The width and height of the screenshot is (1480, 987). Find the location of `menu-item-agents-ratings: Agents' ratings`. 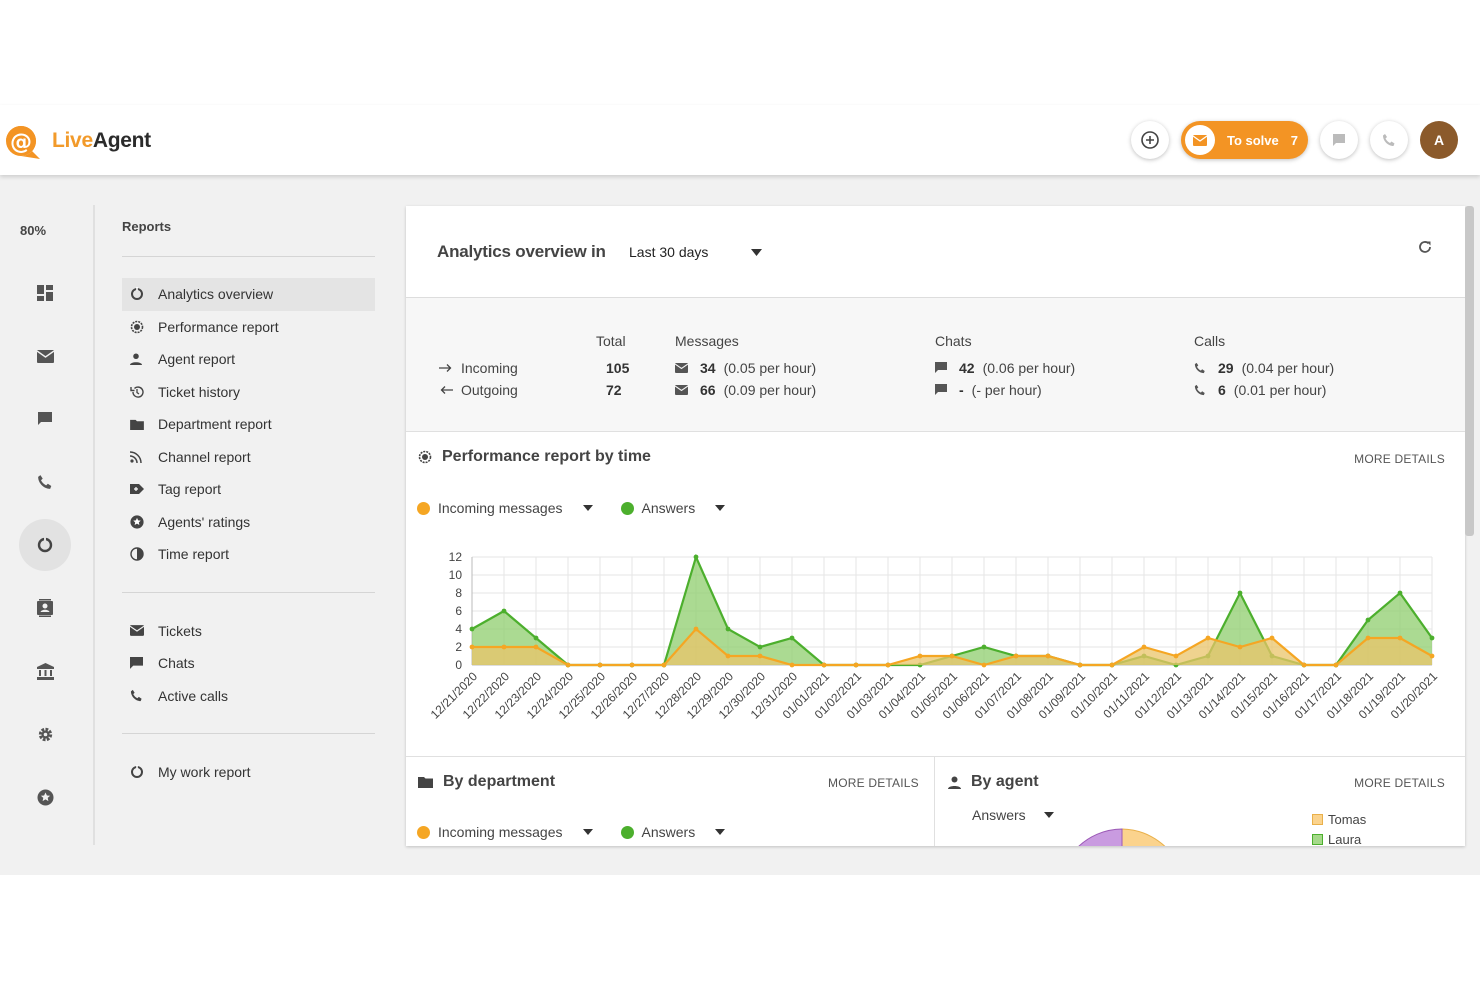

menu-item-agents-ratings: Agents' ratings is located at coordinates (248, 522).